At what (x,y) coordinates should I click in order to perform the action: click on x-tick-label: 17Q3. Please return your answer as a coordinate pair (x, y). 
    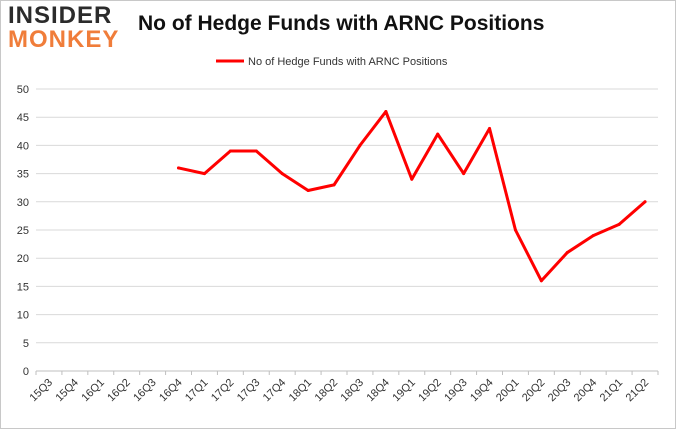
    Looking at the image, I should click on (249, 391).